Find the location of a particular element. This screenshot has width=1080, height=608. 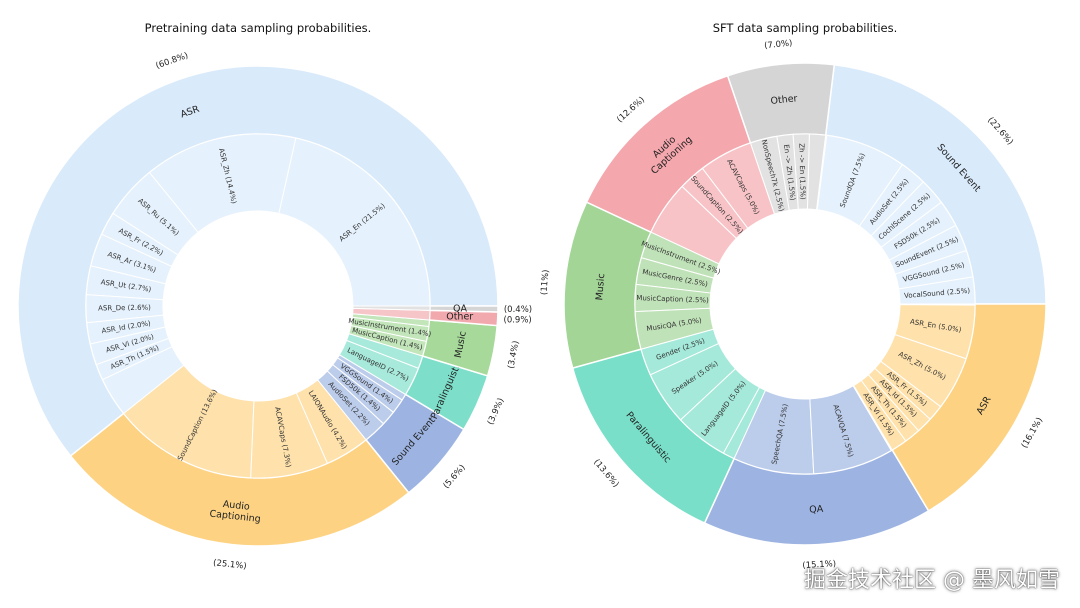

outer-pct-audio-captioning: (25.1%) is located at coordinates (230, 565).